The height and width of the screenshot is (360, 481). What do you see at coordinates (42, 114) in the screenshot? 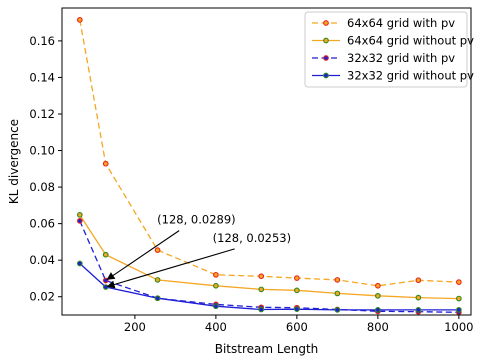
I see `y-tick-label: 0.12` at bounding box center [42, 114].